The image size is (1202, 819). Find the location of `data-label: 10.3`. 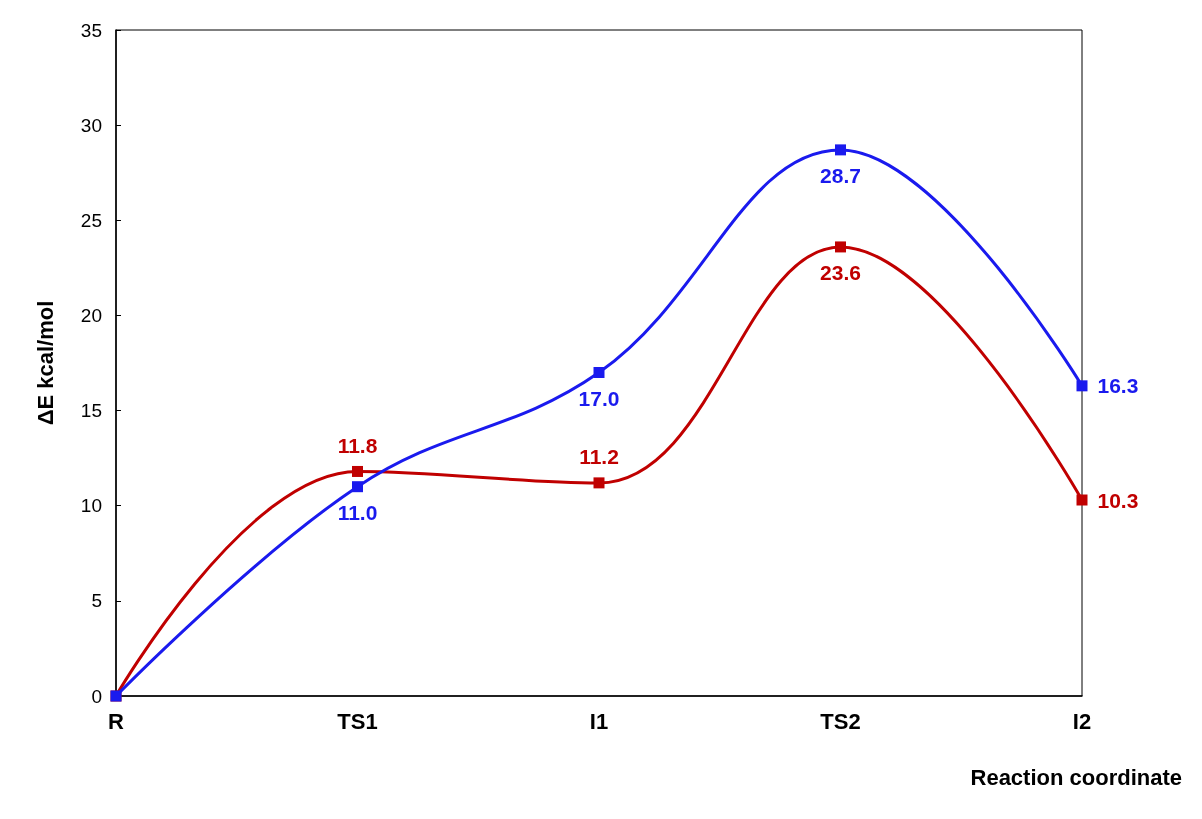

data-label: 10.3 is located at coordinates (1118, 500).